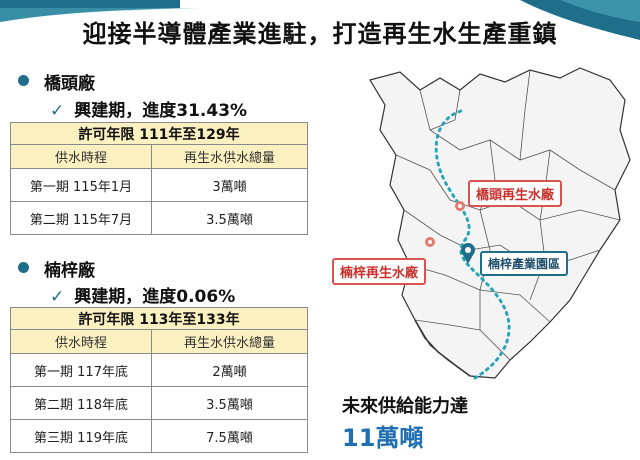 The height and width of the screenshot is (460, 640). What do you see at coordinates (229, 436) in the screenshot?
I see `volume-cell: 7.5萬噸` at bounding box center [229, 436].